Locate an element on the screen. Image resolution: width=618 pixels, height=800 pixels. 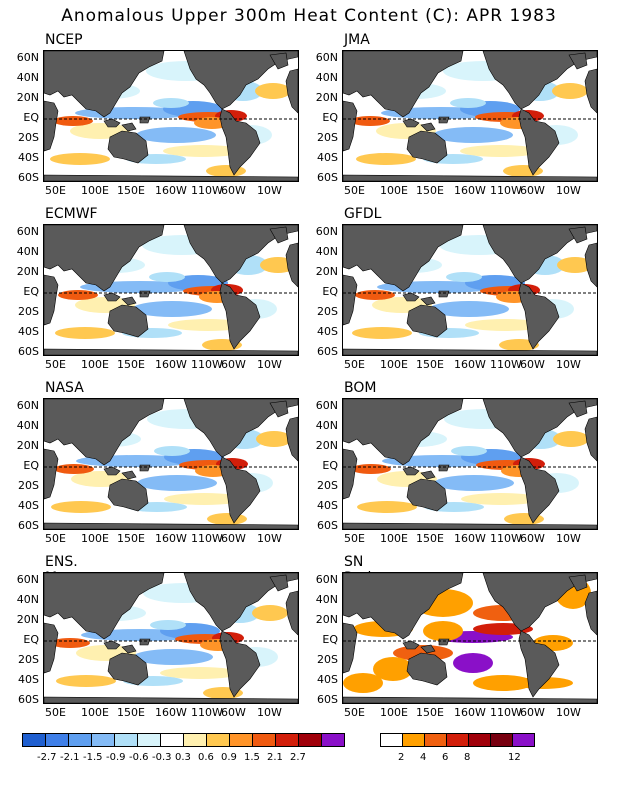
anomaly-colorbar is located at coordinates (183, 740).